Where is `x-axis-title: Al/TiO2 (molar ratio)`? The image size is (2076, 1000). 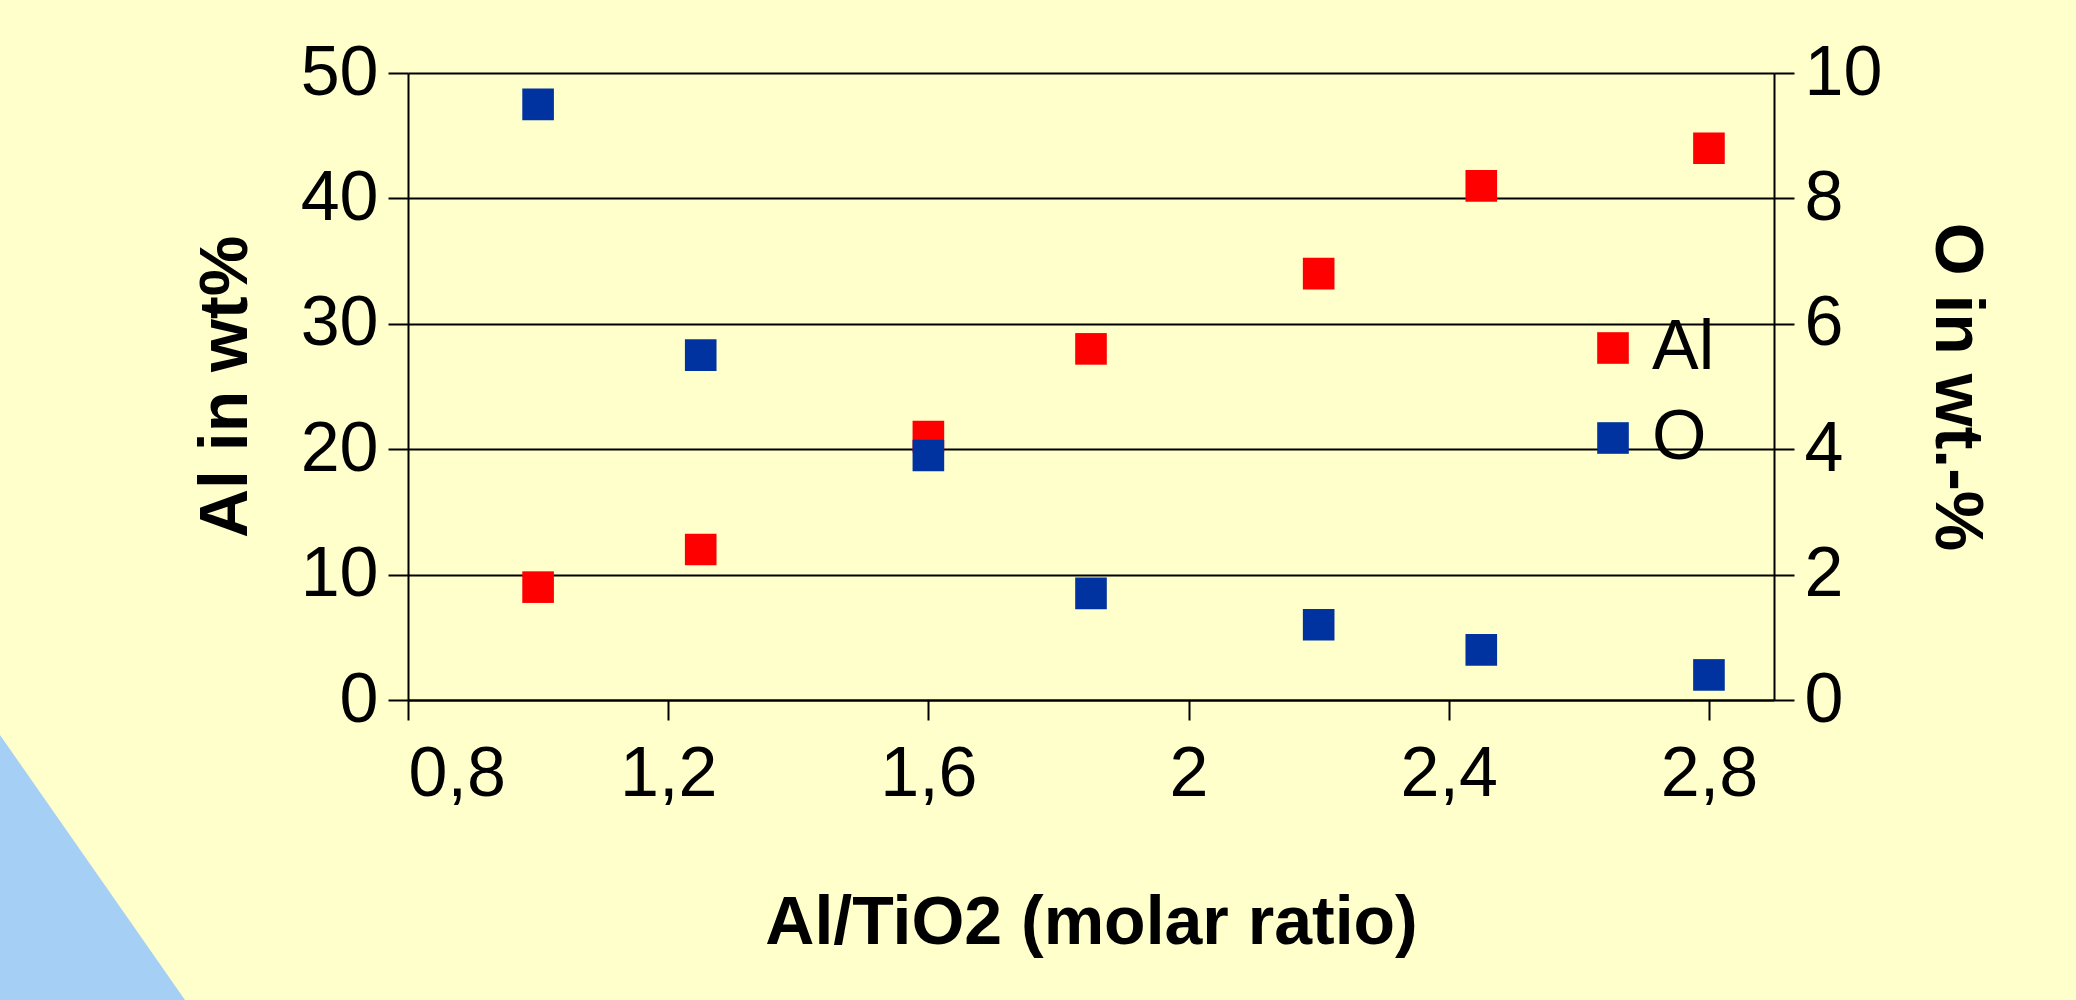
x-axis-title: Al/TiO2 (molar ratio) is located at coordinates (1091, 919).